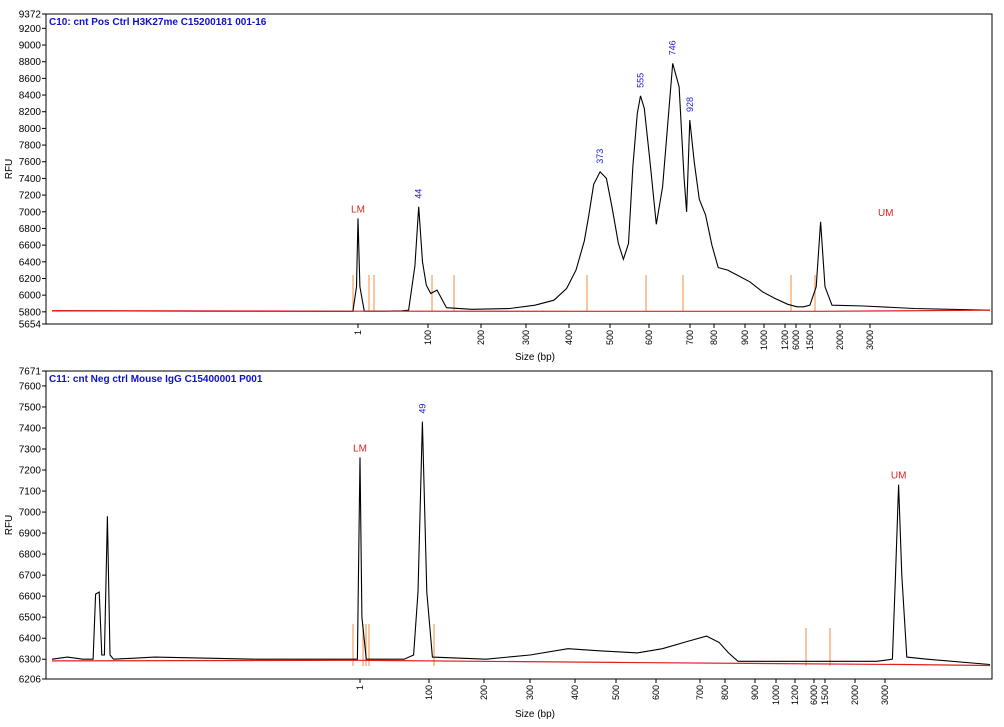  Describe the element at coordinates (30, 312) in the screenshot. I see `y-tick-label: 5800` at that location.